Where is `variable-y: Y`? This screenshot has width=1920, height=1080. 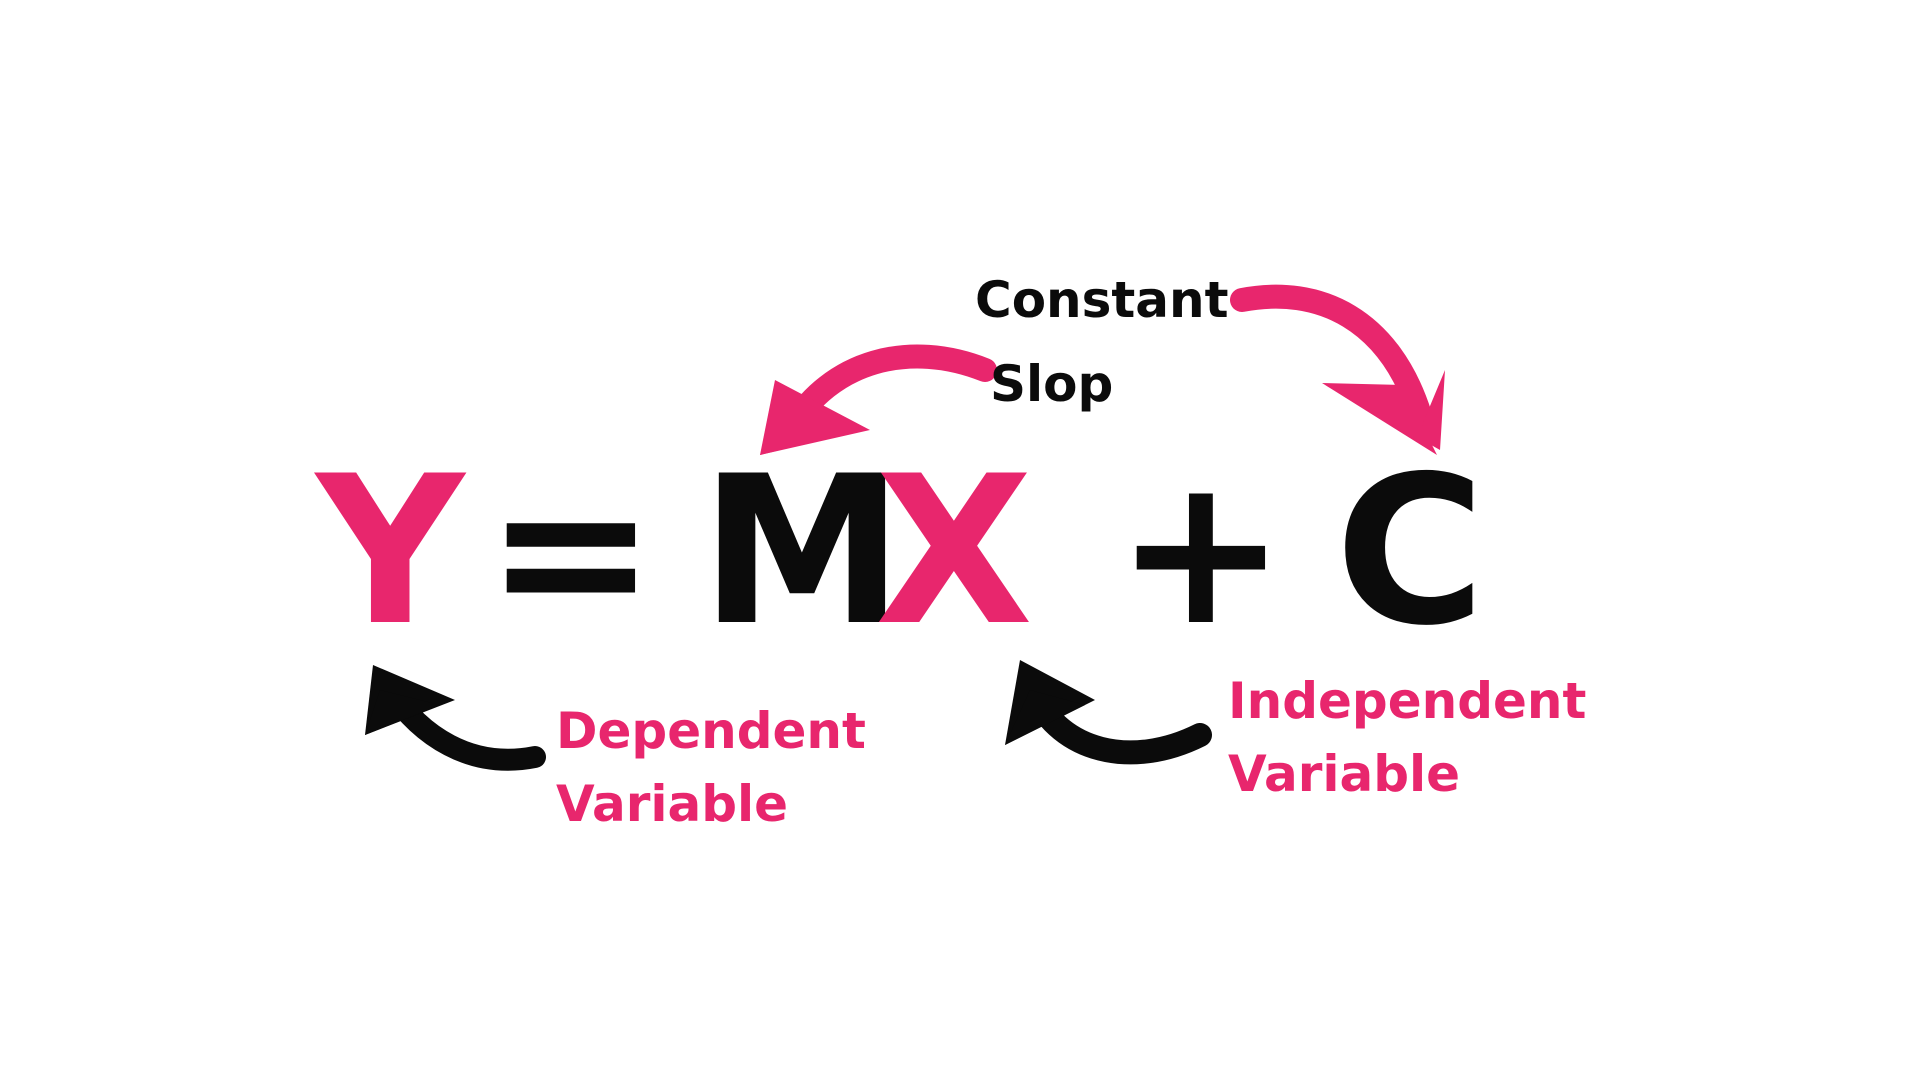 variable-y: Y is located at coordinates (390, 552).